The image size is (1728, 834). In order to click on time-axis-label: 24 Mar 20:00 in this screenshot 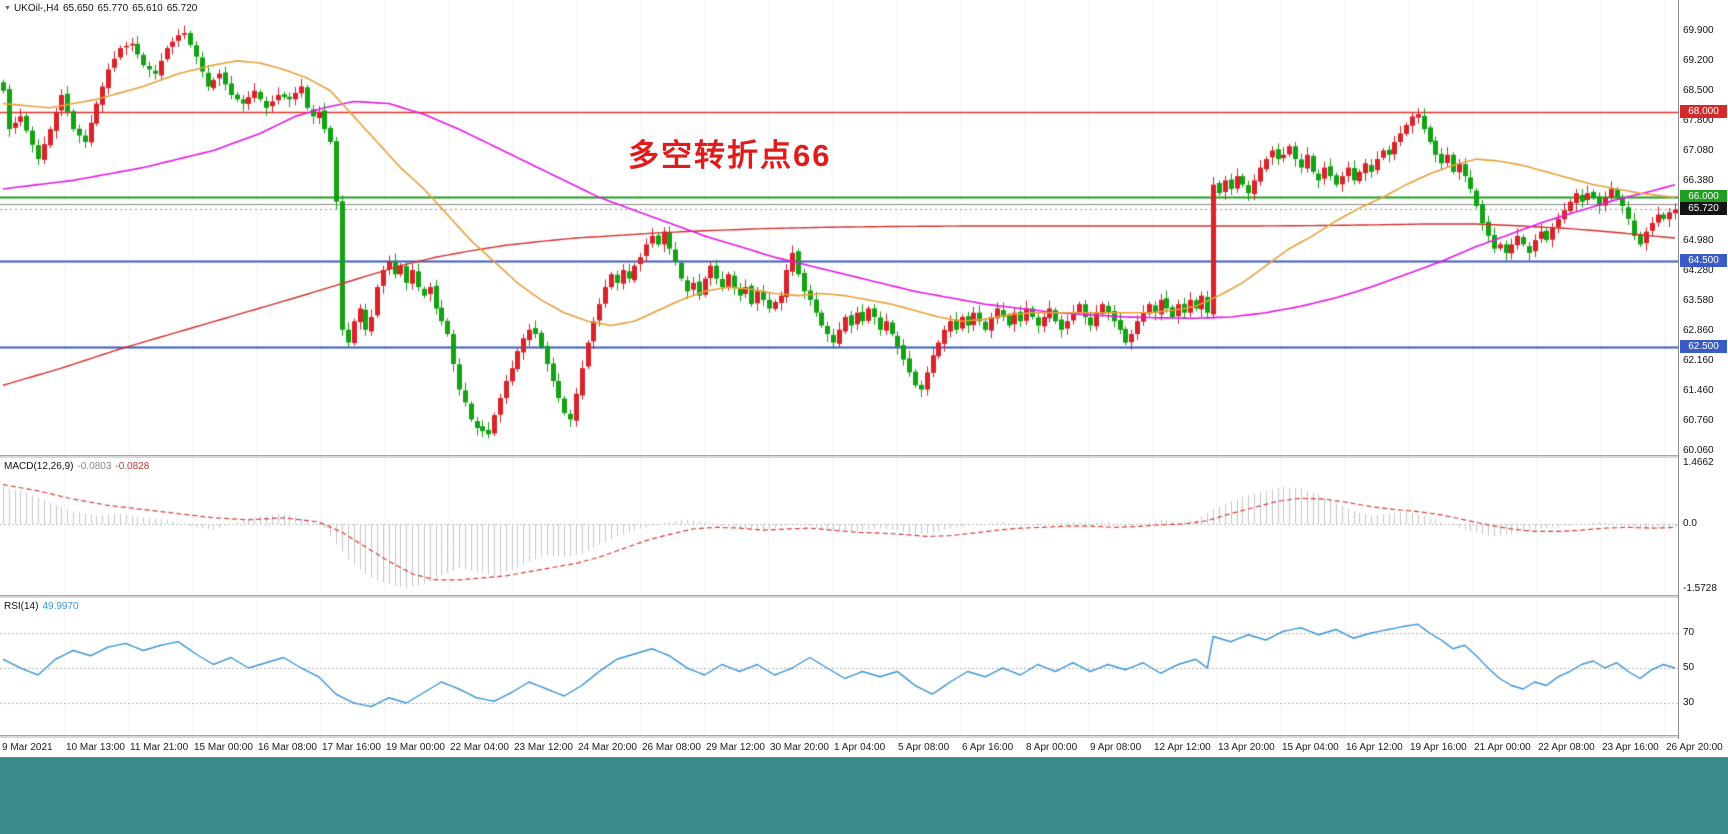, I will do `click(607, 747)`.